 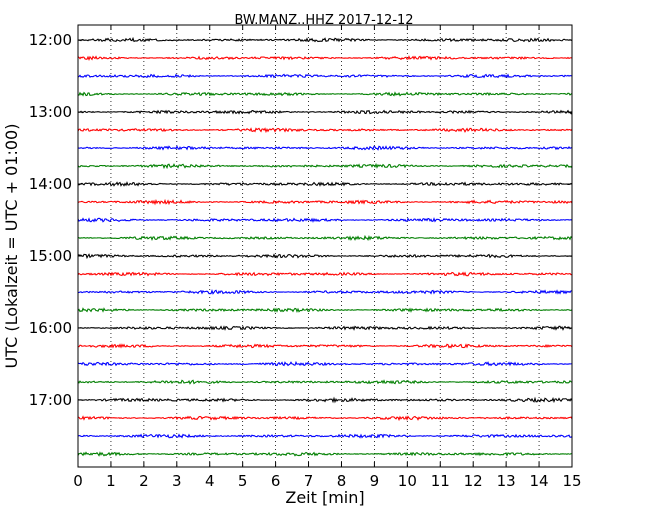 What do you see at coordinates (50, 328) in the screenshot?
I see `y-tick-label: 16:00` at bounding box center [50, 328].